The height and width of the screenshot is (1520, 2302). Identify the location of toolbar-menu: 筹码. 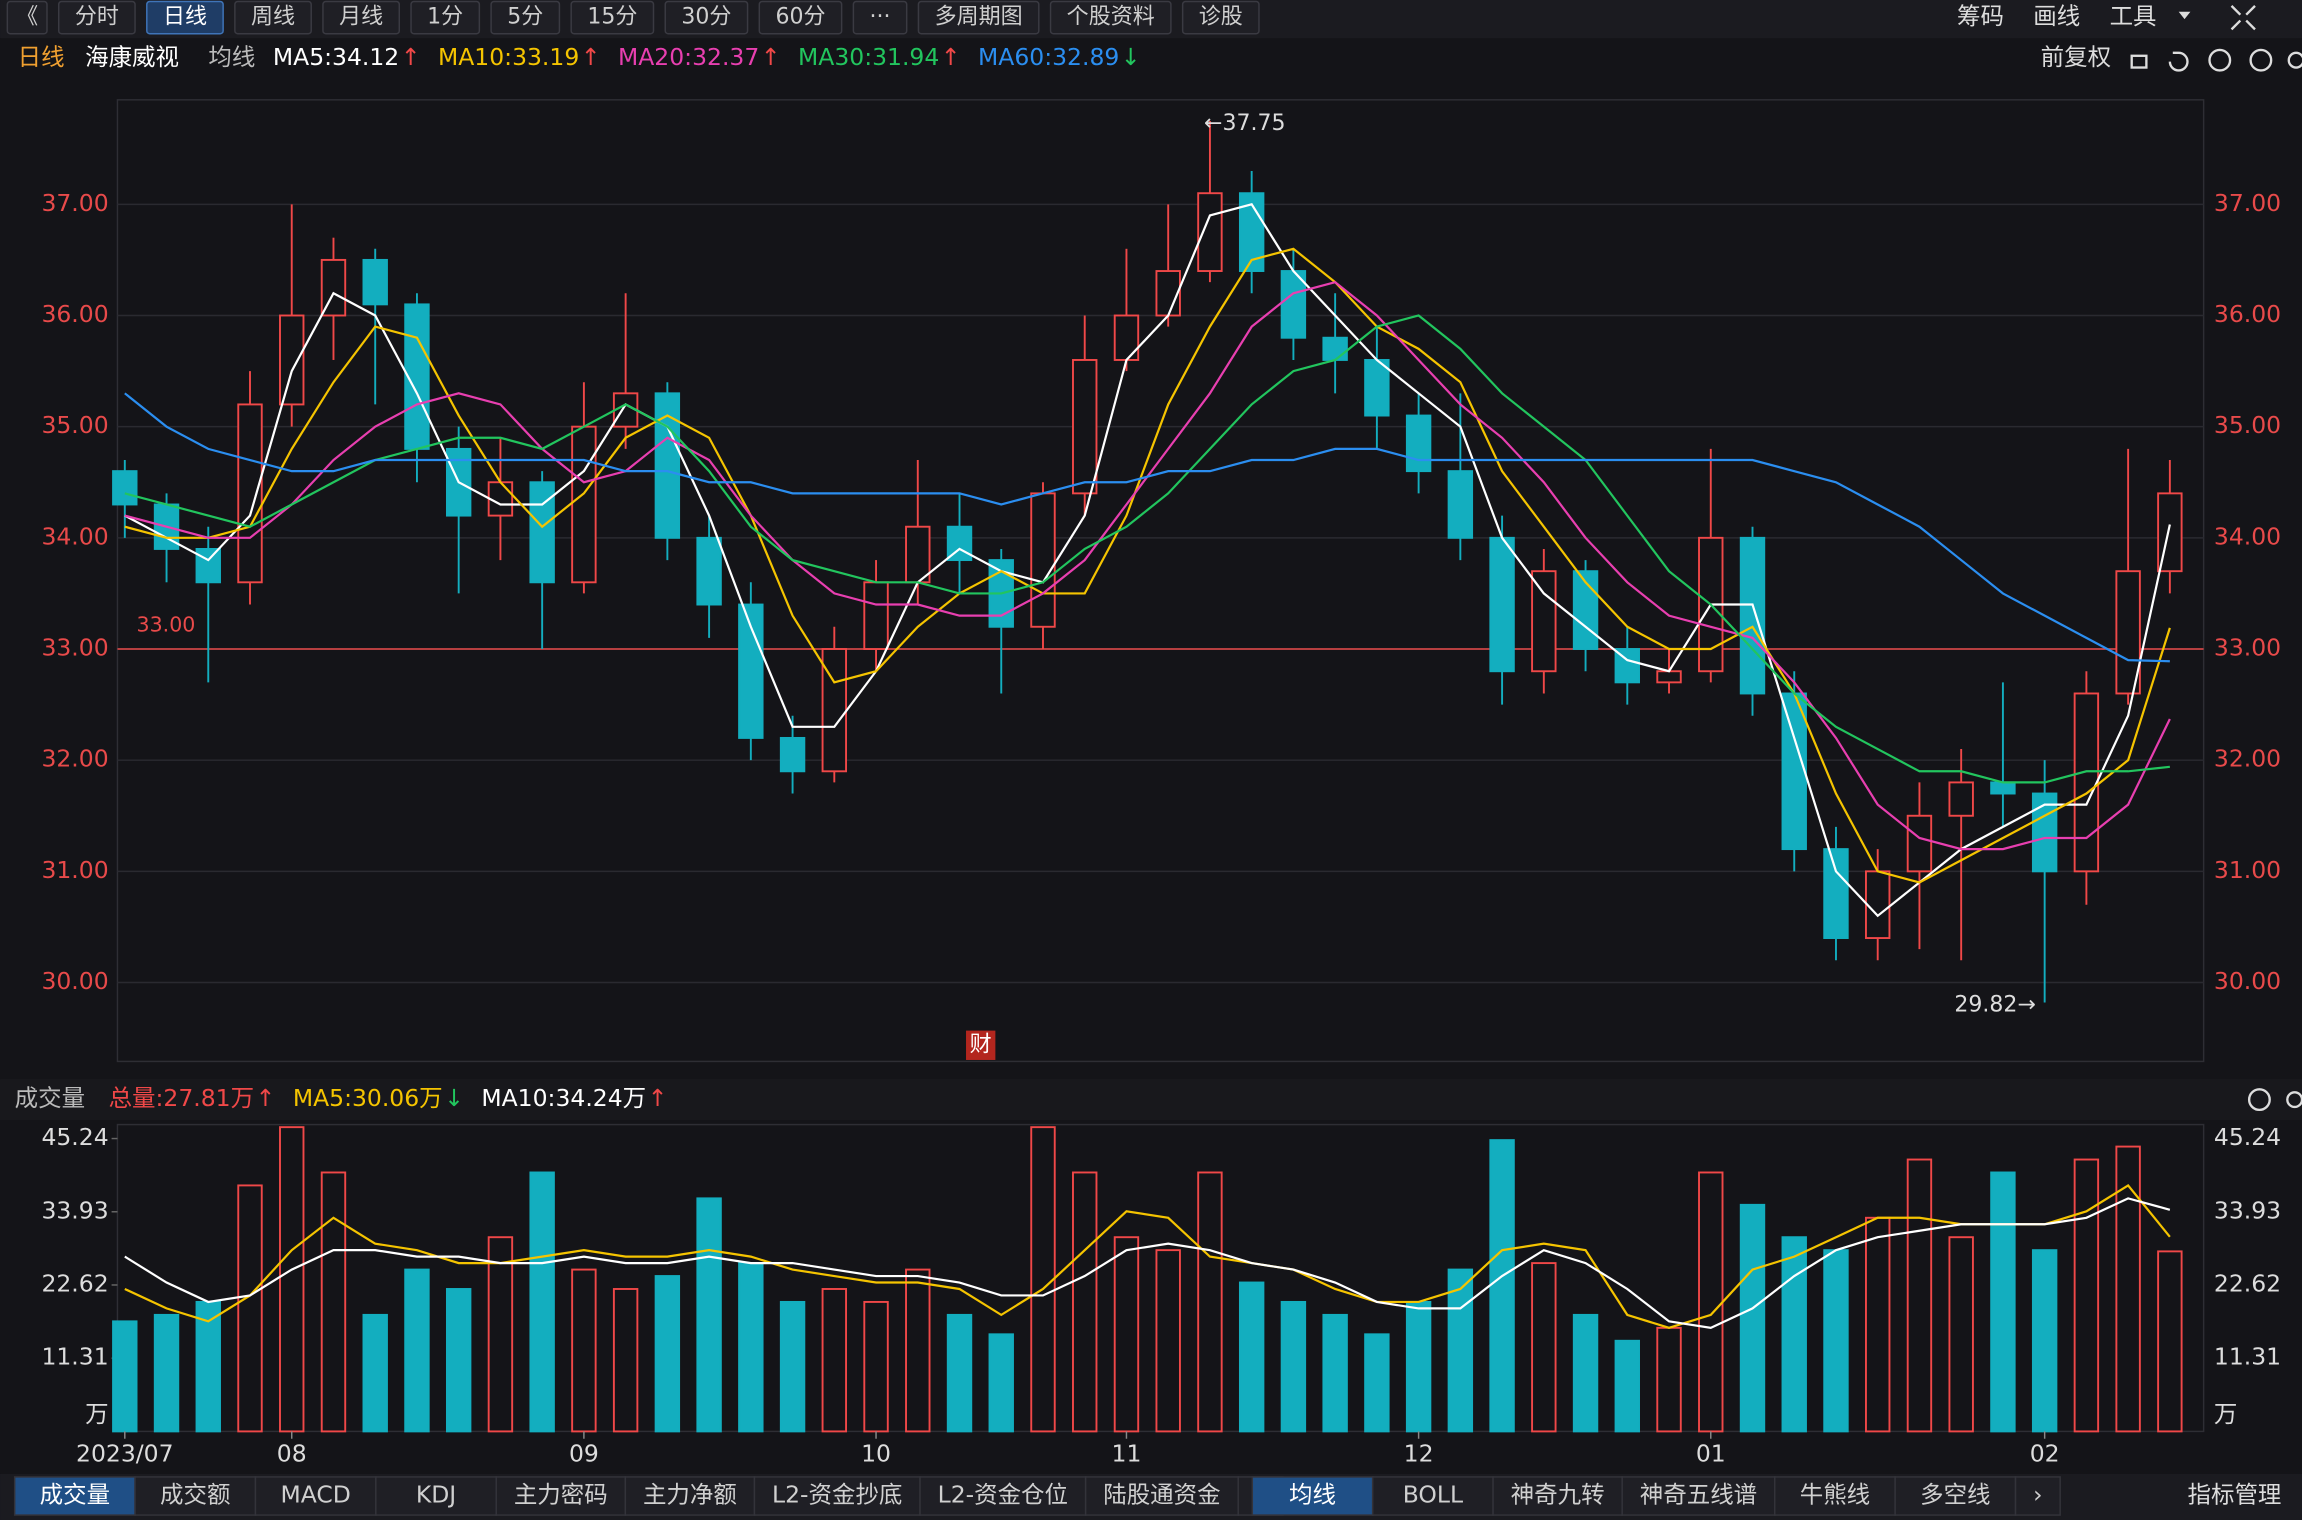
(1980, 16).